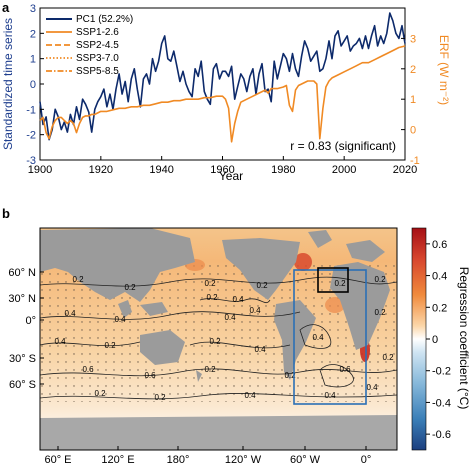 Image resolution: width=474 pixels, height=469 pixels. I want to click on y-tick-label-left: -1, so click(31, 110).